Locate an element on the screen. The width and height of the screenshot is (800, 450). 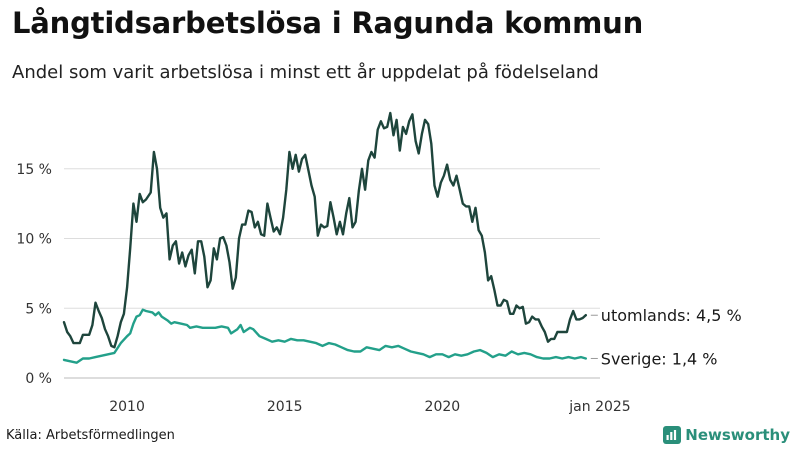
y-tick-label: 15 % is located at coordinates (34, 170).